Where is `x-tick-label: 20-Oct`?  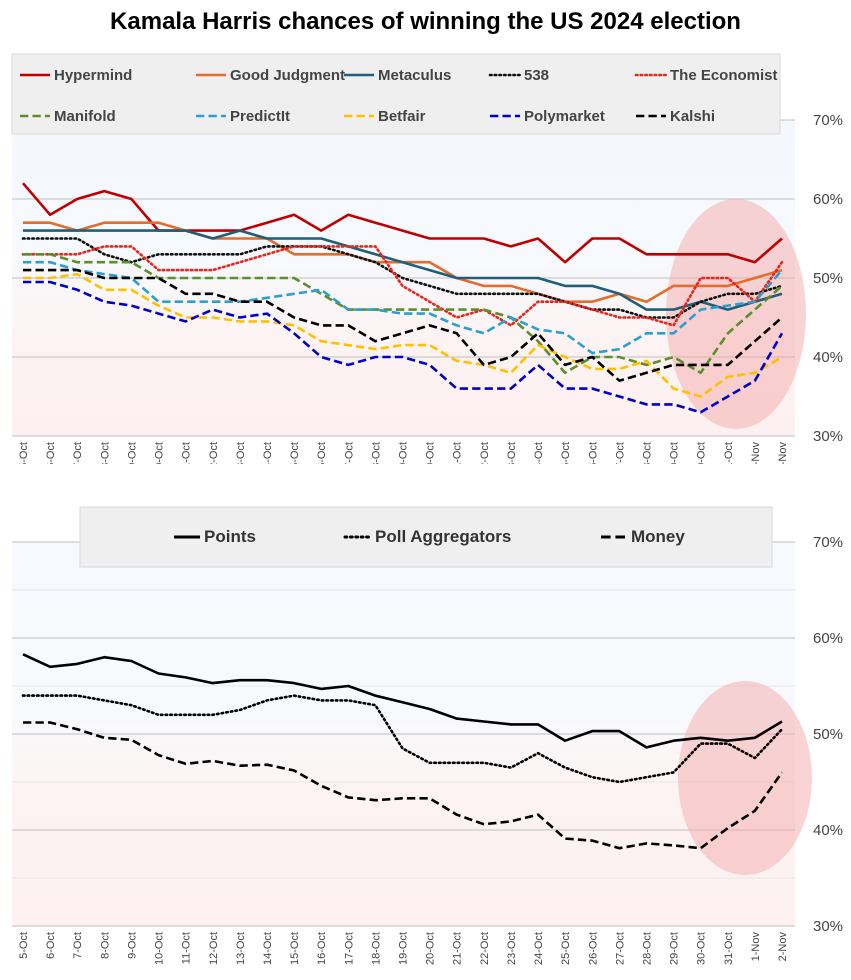
x-tick-label: 20-Oct is located at coordinates (431, 453).